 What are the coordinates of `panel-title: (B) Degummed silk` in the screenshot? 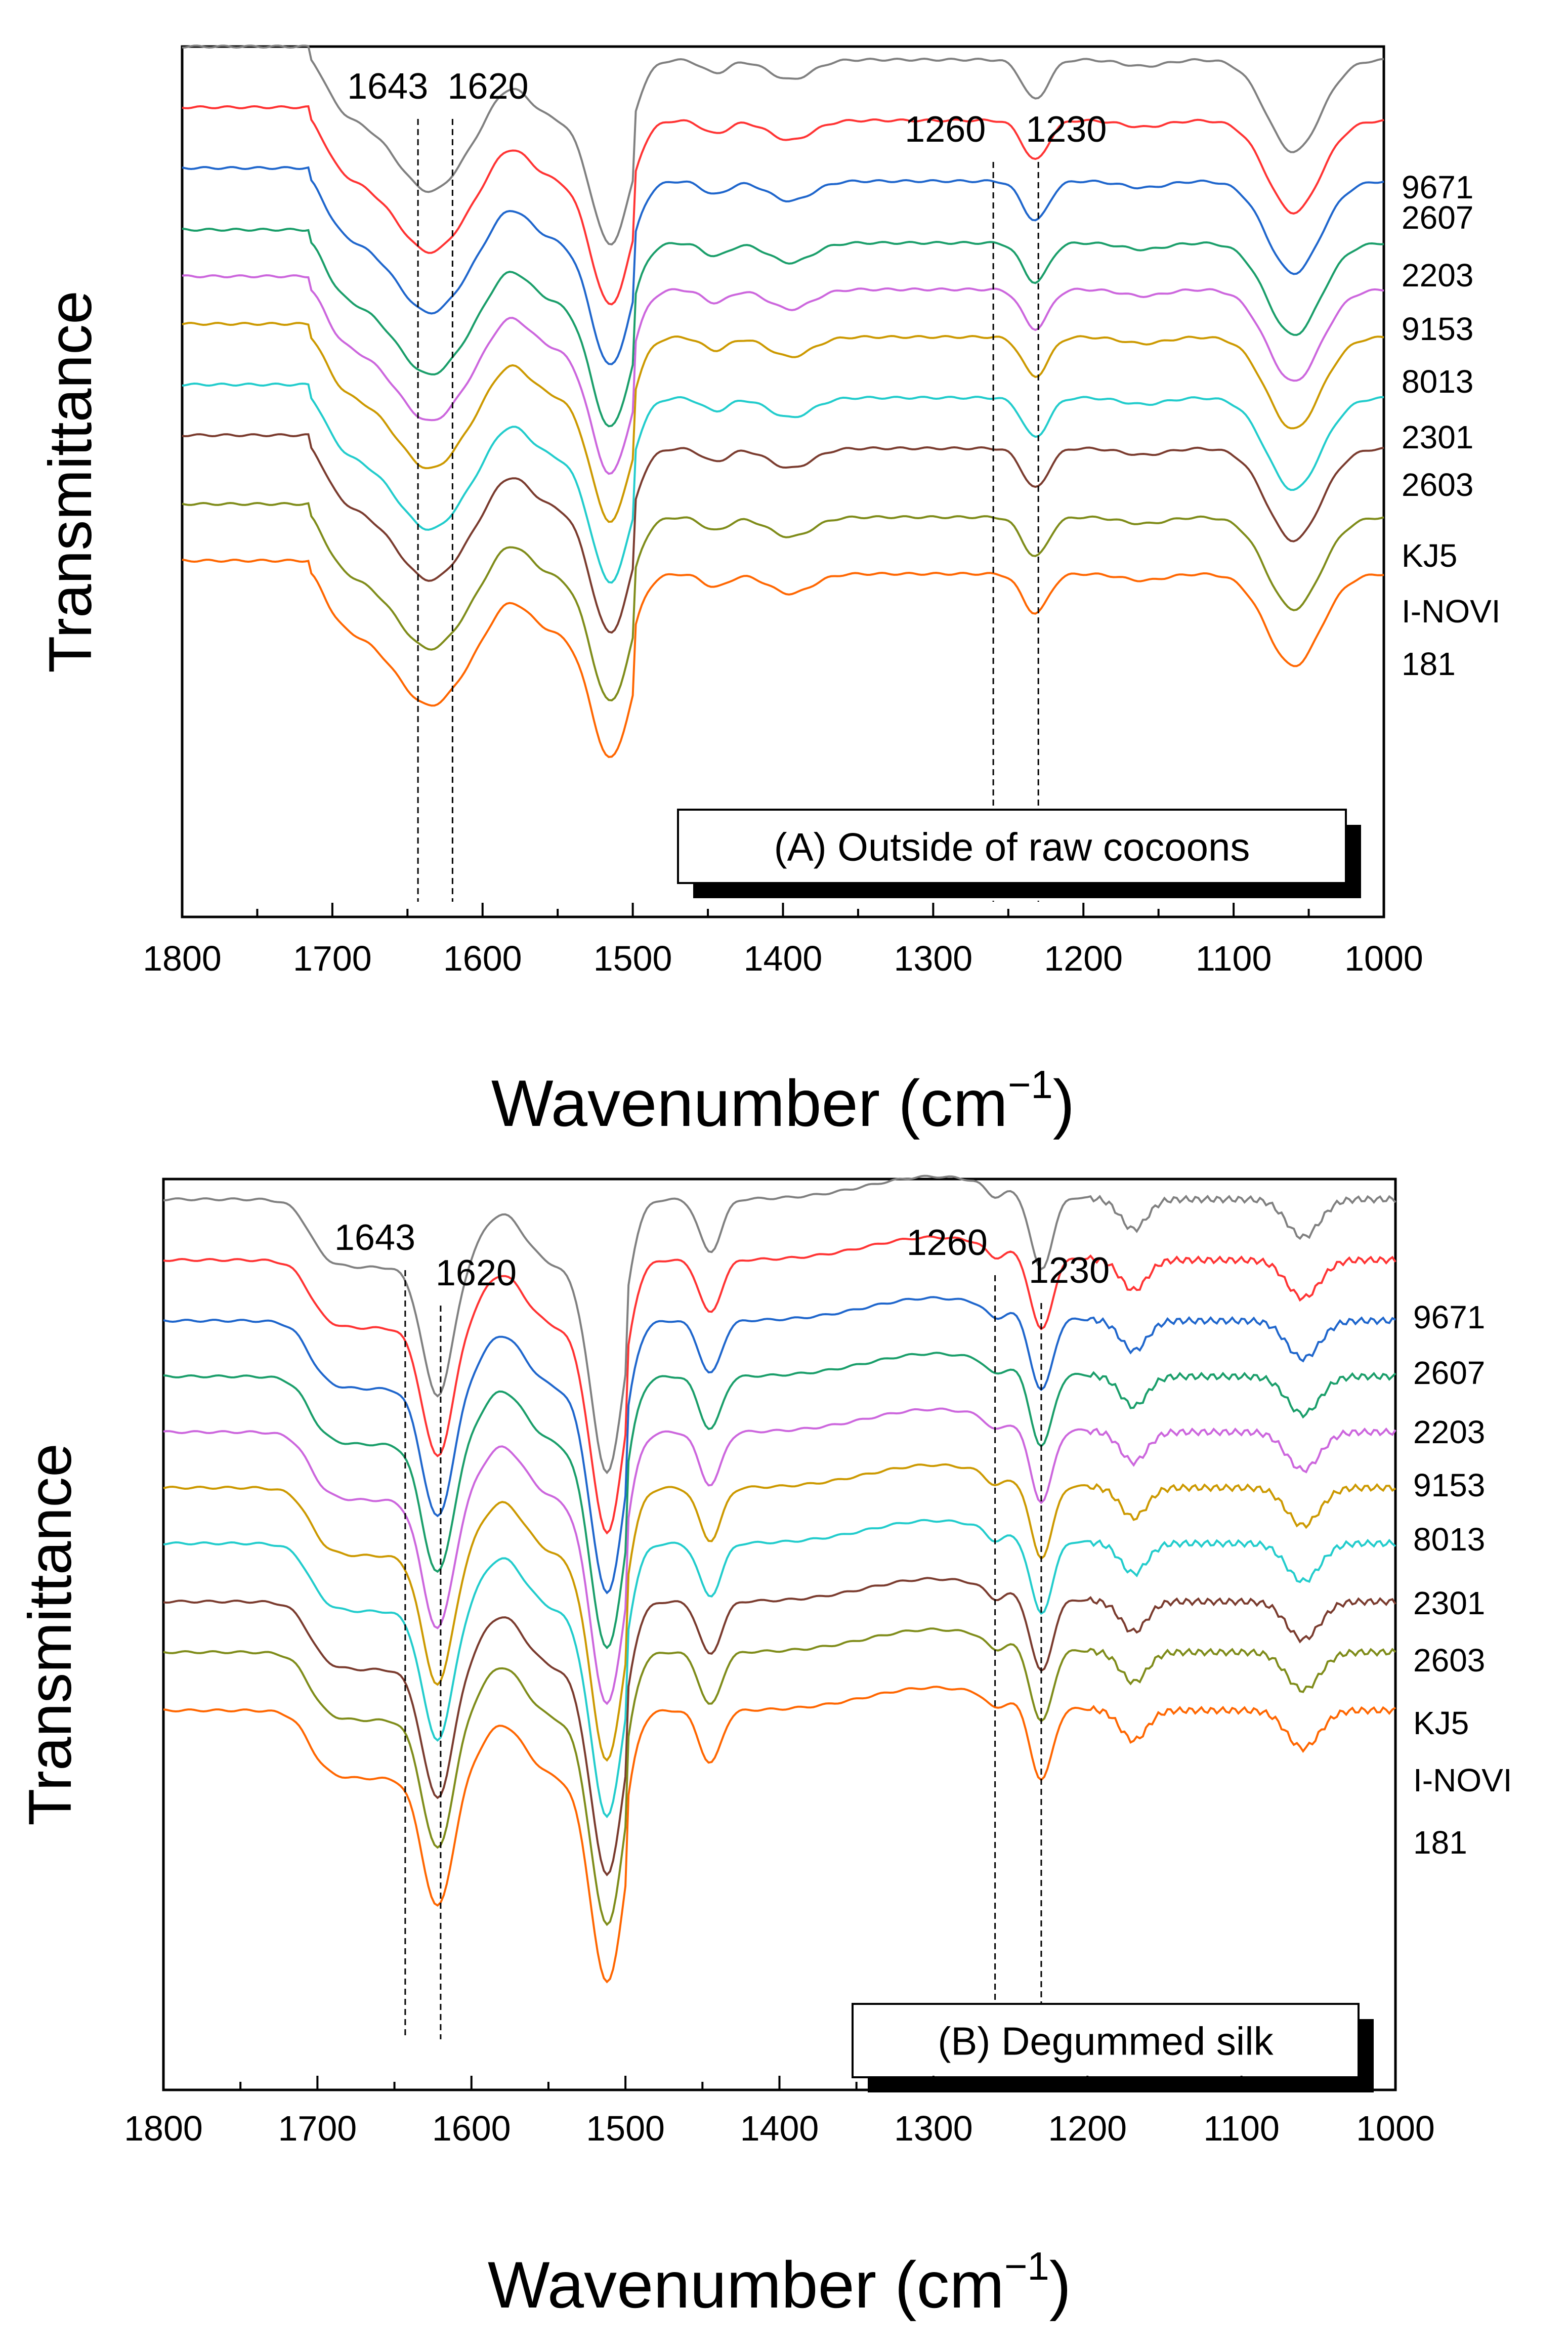 It's located at (1106, 2042).